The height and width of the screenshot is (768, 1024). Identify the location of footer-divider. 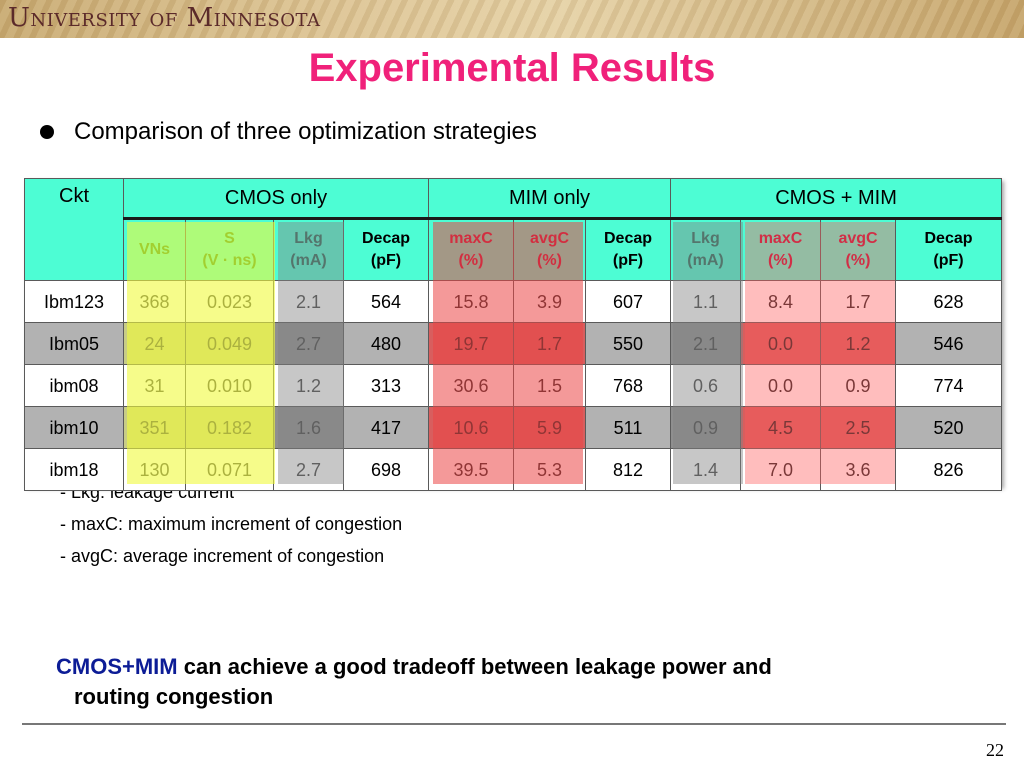
(514, 724).